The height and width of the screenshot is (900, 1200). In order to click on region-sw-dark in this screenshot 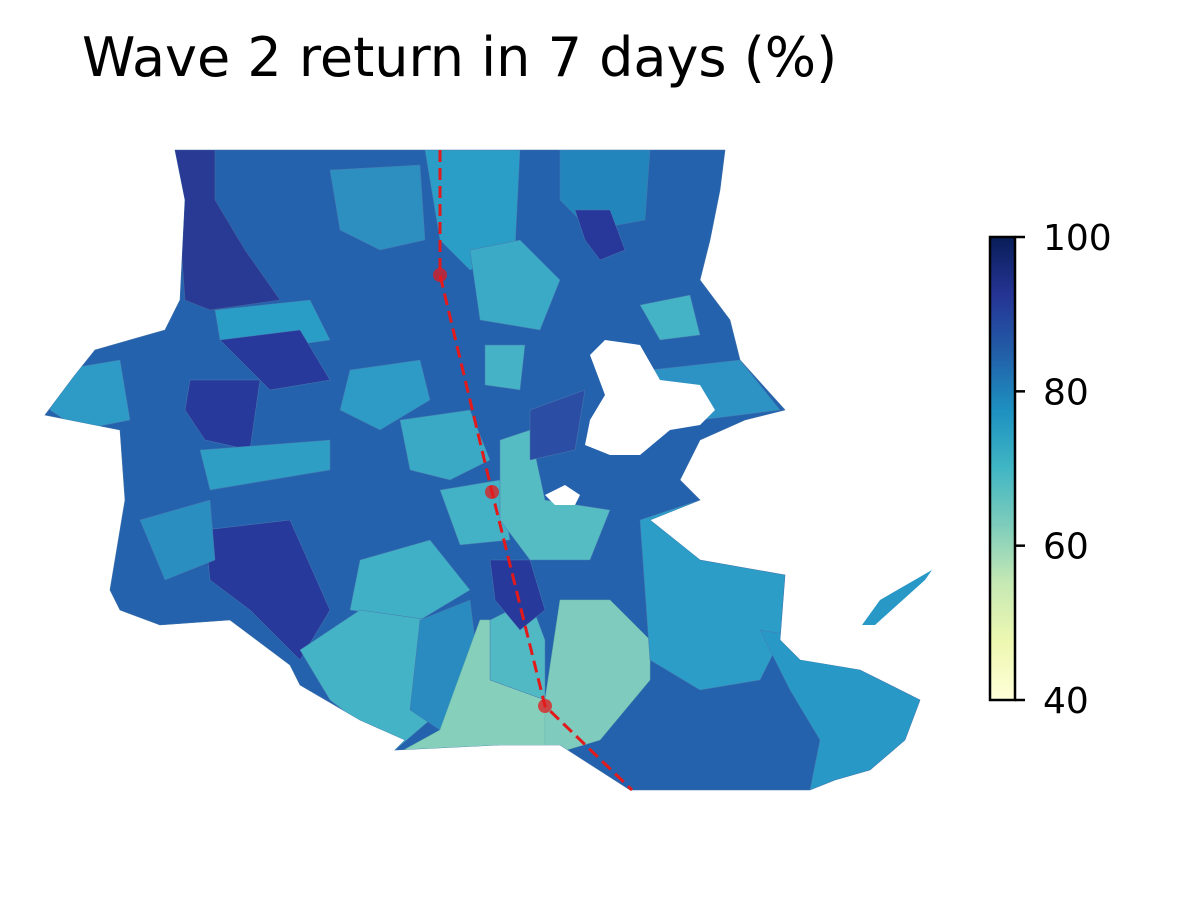, I will do `click(267, 590)`.